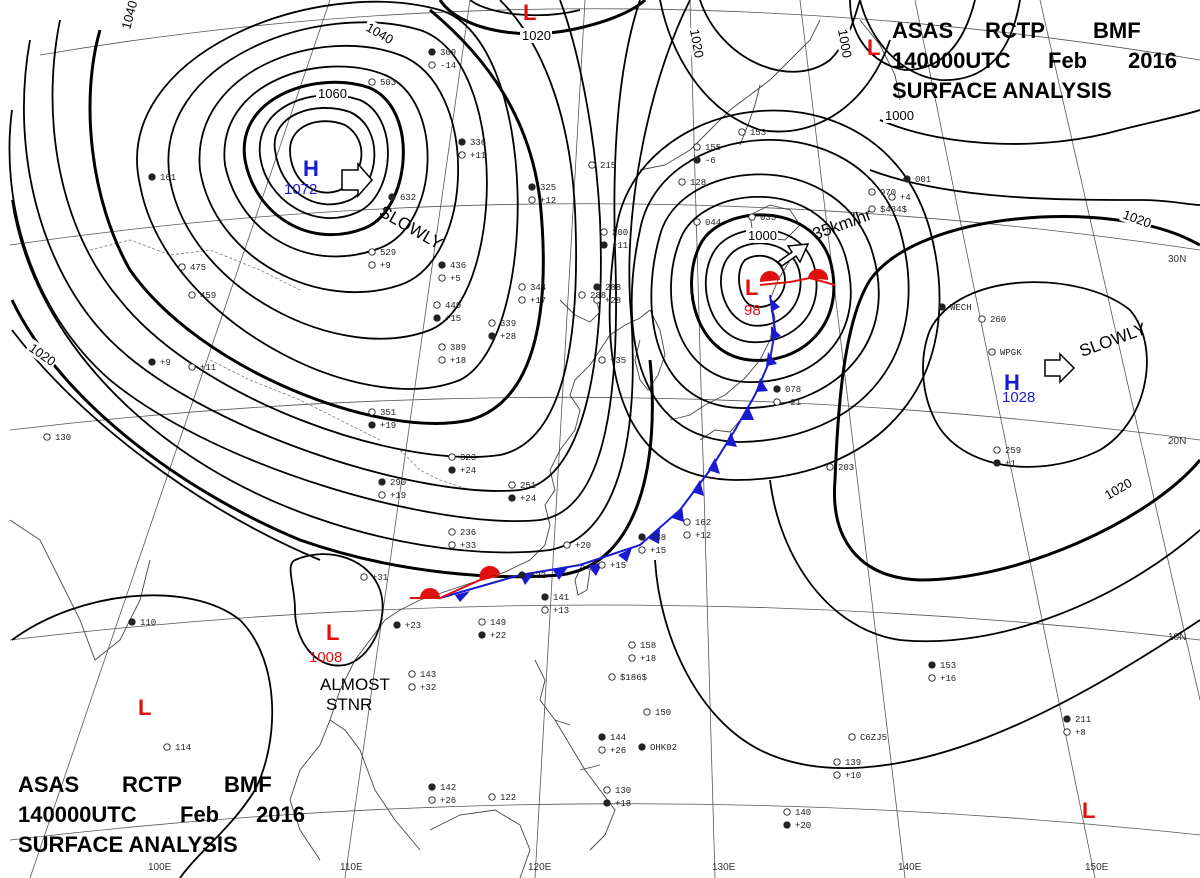 The height and width of the screenshot is (878, 1200). I want to click on station-value: +20, so click(583, 546).